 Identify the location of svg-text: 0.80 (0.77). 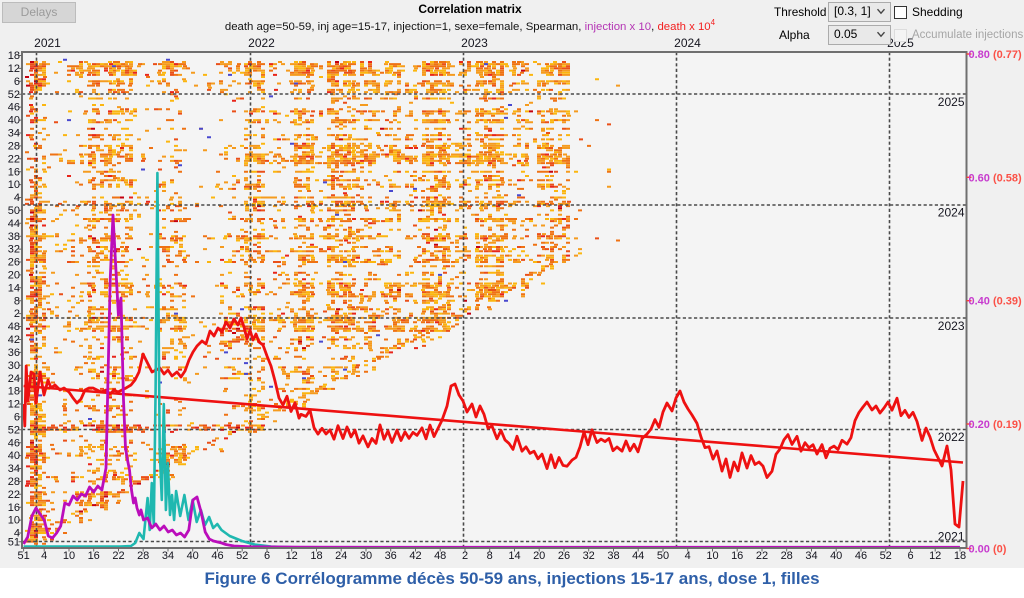
(996, 55).